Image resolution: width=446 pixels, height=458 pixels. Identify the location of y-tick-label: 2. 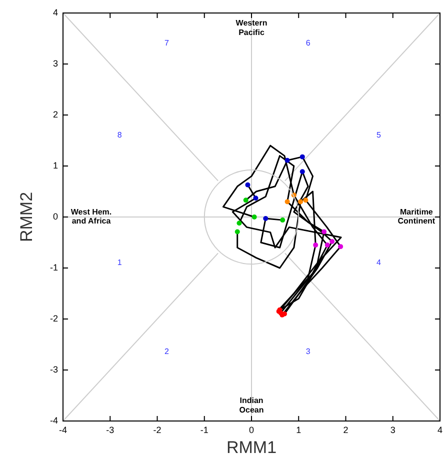
(55, 114).